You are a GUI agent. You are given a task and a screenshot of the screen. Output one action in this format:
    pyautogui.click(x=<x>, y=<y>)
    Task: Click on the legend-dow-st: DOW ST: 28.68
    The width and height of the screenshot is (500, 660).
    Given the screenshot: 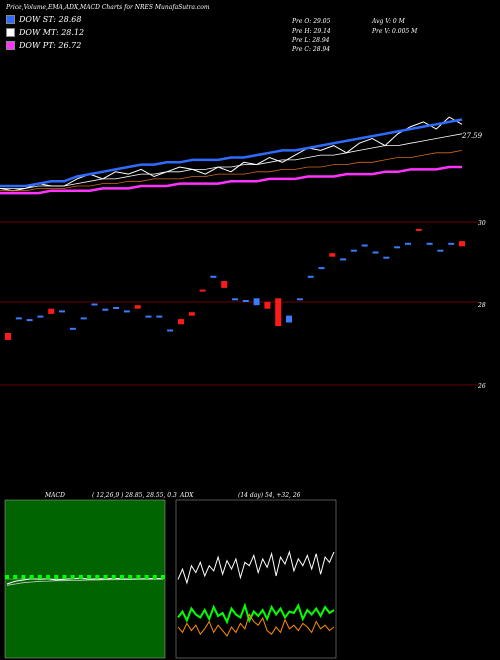 What is the action you would take?
    pyautogui.click(x=43, y=19)
    